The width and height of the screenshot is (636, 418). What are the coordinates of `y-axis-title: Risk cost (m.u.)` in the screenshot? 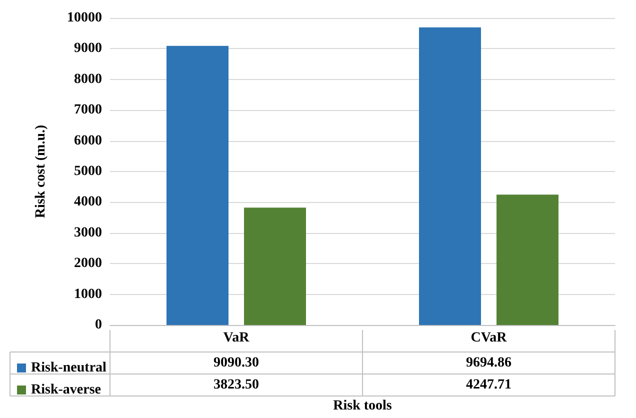 It's located at (41, 171).